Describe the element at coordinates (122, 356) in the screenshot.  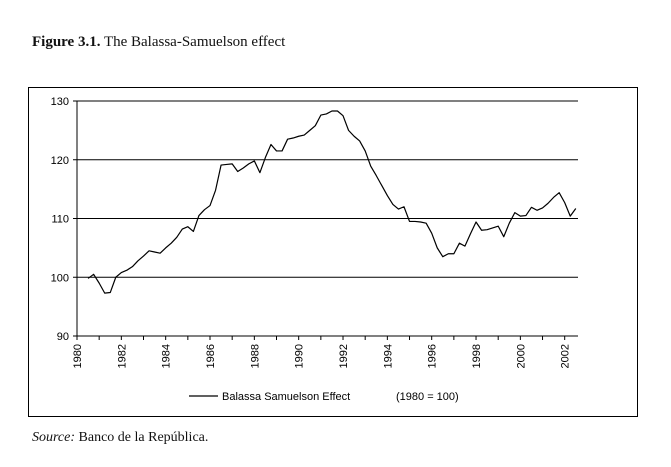
I see `x-tick-label: 1982` at that location.